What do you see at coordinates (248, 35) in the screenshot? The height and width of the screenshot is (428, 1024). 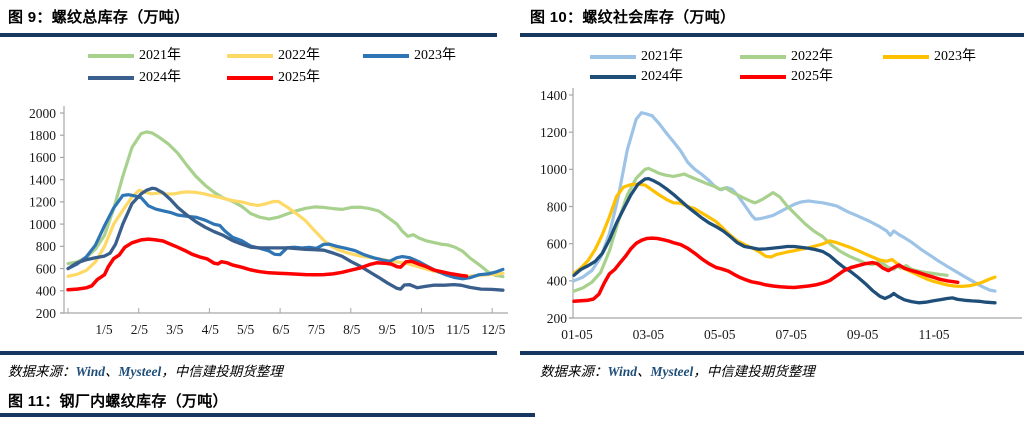 I see `fig9-title-rule` at bounding box center [248, 35].